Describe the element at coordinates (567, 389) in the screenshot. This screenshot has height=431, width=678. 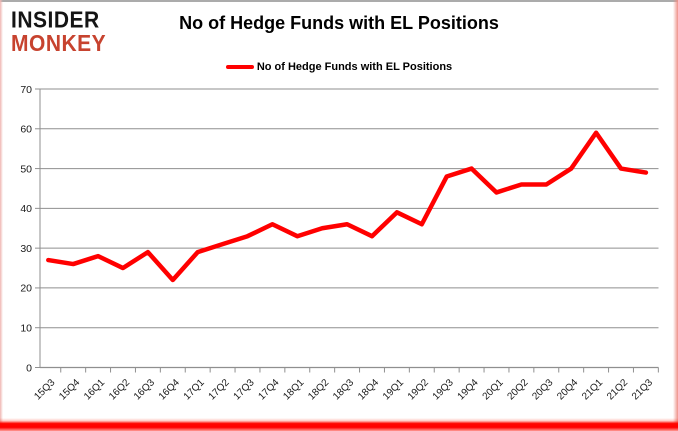
I see `x-tick-label: 20Q4` at that location.